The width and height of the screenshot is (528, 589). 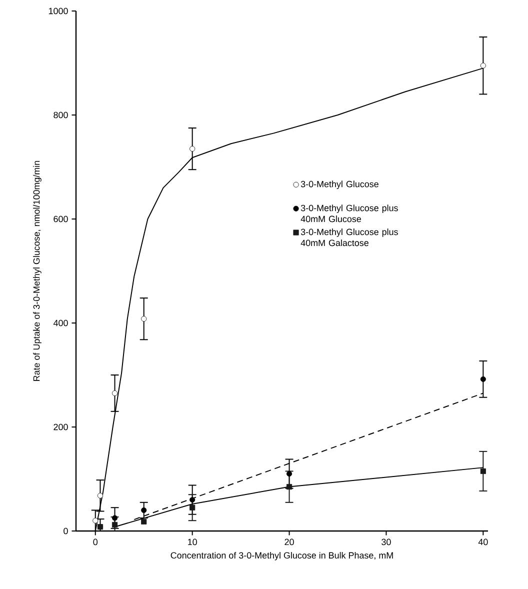 I want to click on legend-label: 3-0-Methyl Glucose, so click(x=339, y=185).